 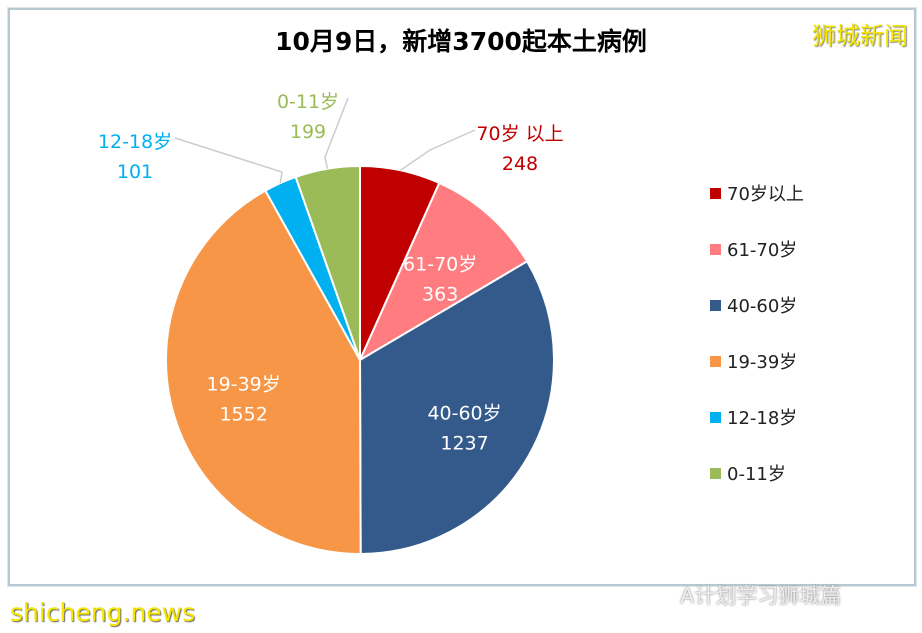 I want to click on slice-value: 1552, so click(x=243, y=415).